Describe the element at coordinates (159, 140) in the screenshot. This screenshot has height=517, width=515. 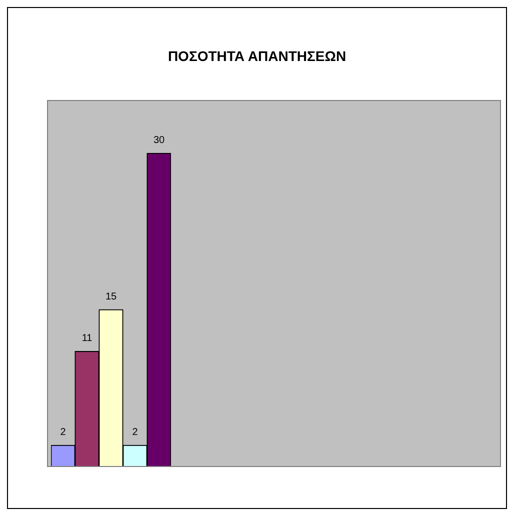
I see `data-label: 30` at that location.